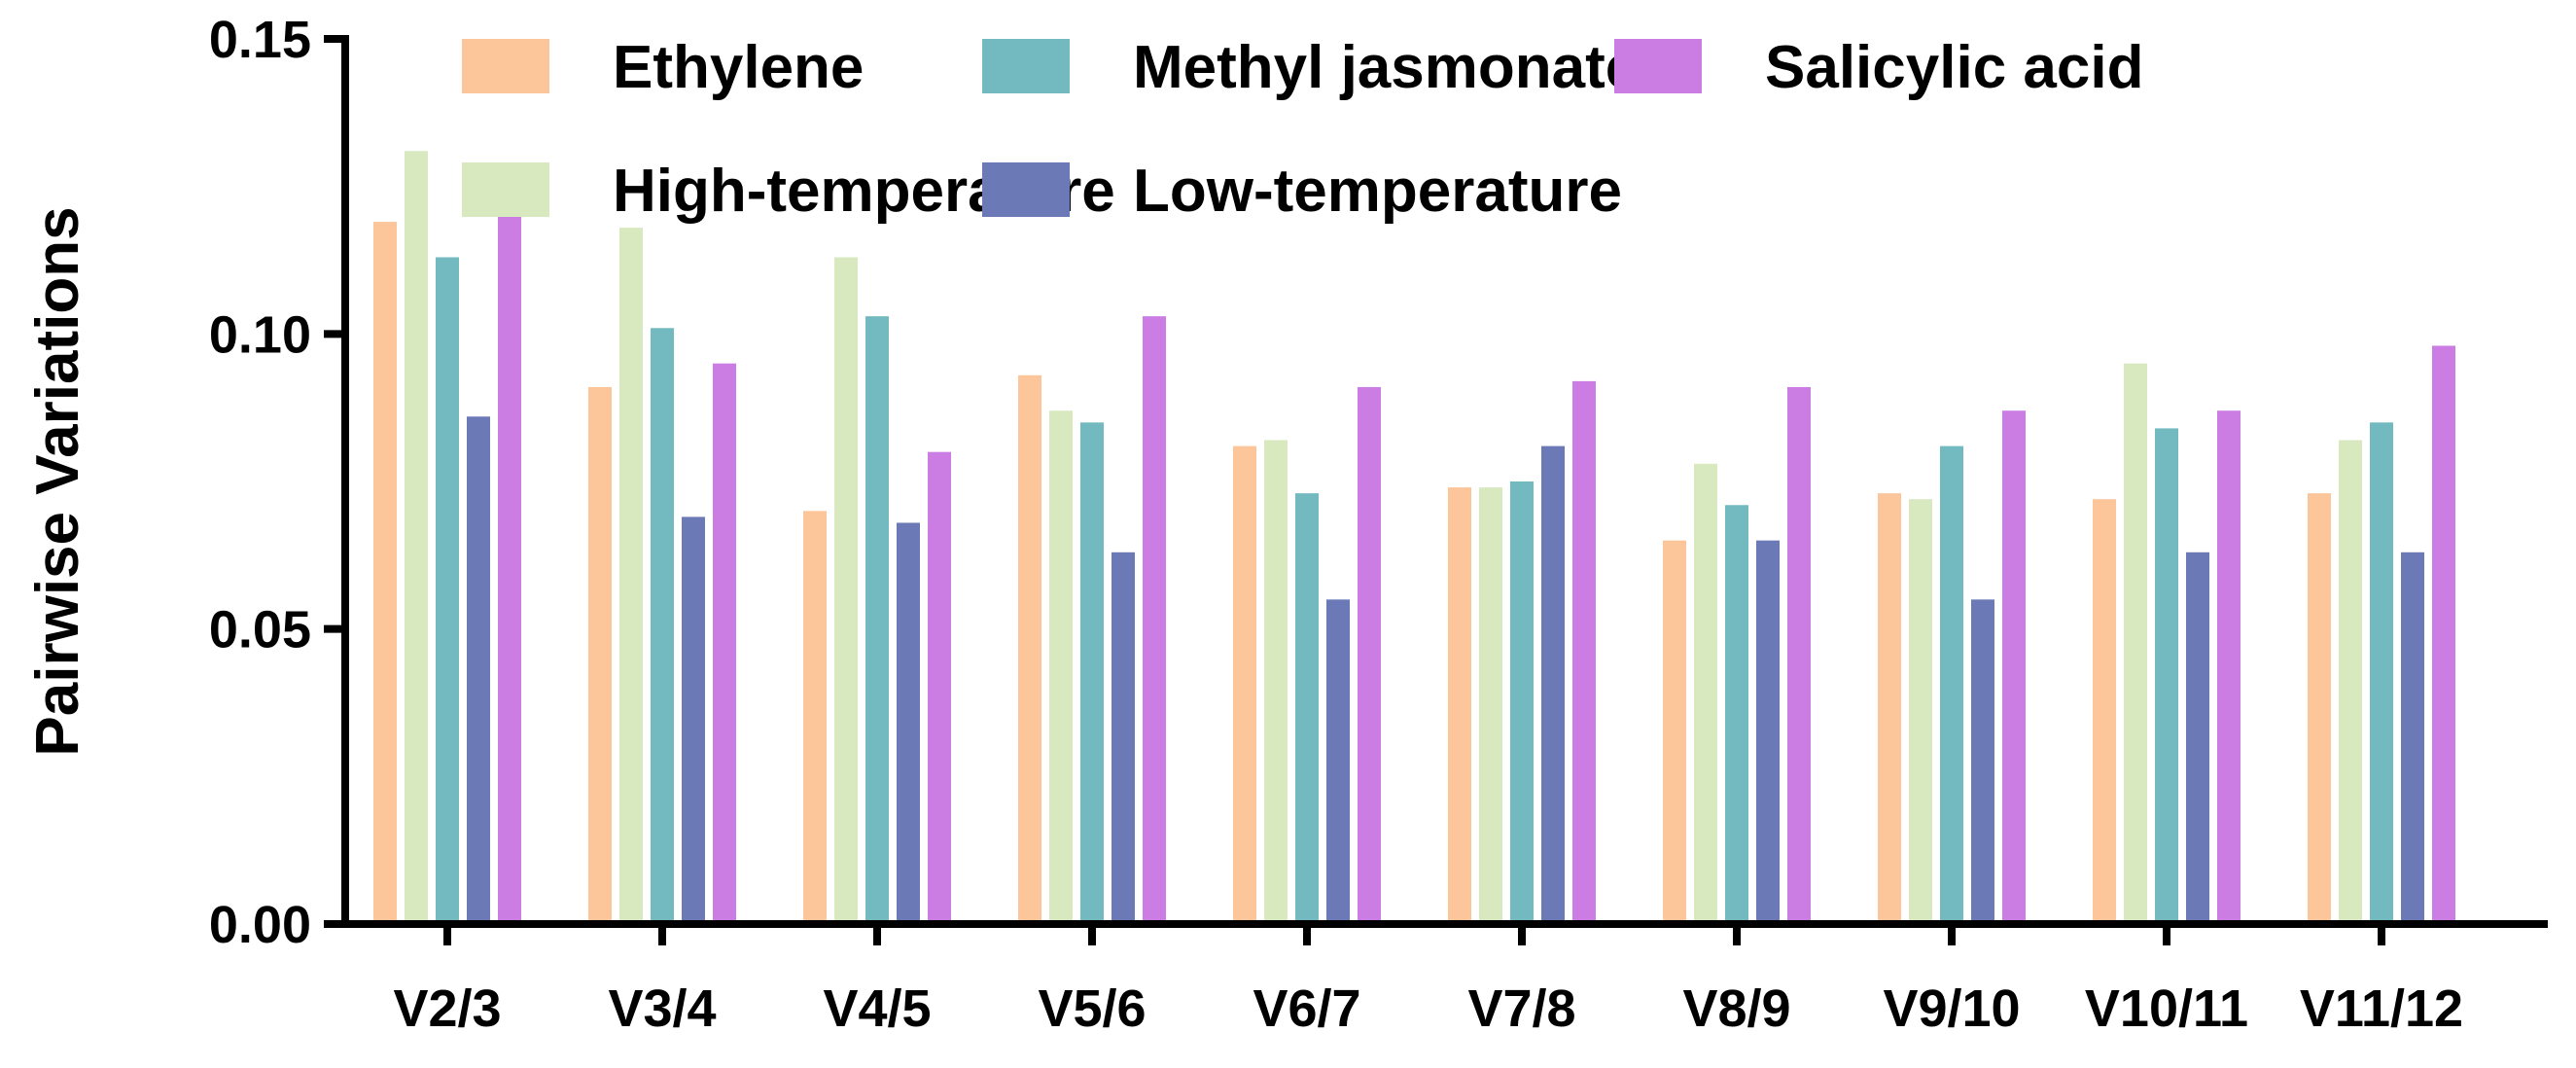 The image size is (2576, 1068). I want to click on legend-label: Salicylic acid, so click(1954, 67).